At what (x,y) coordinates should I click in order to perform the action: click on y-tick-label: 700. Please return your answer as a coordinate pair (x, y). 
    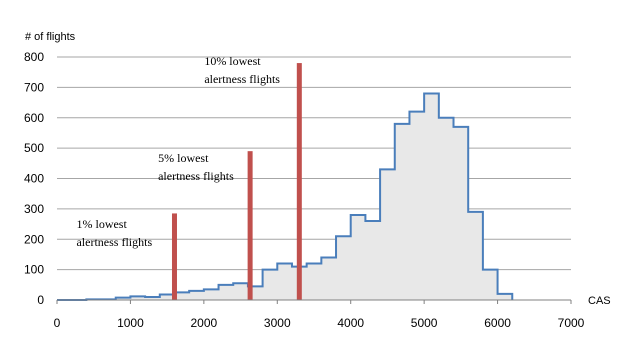
    Looking at the image, I should click on (34, 87).